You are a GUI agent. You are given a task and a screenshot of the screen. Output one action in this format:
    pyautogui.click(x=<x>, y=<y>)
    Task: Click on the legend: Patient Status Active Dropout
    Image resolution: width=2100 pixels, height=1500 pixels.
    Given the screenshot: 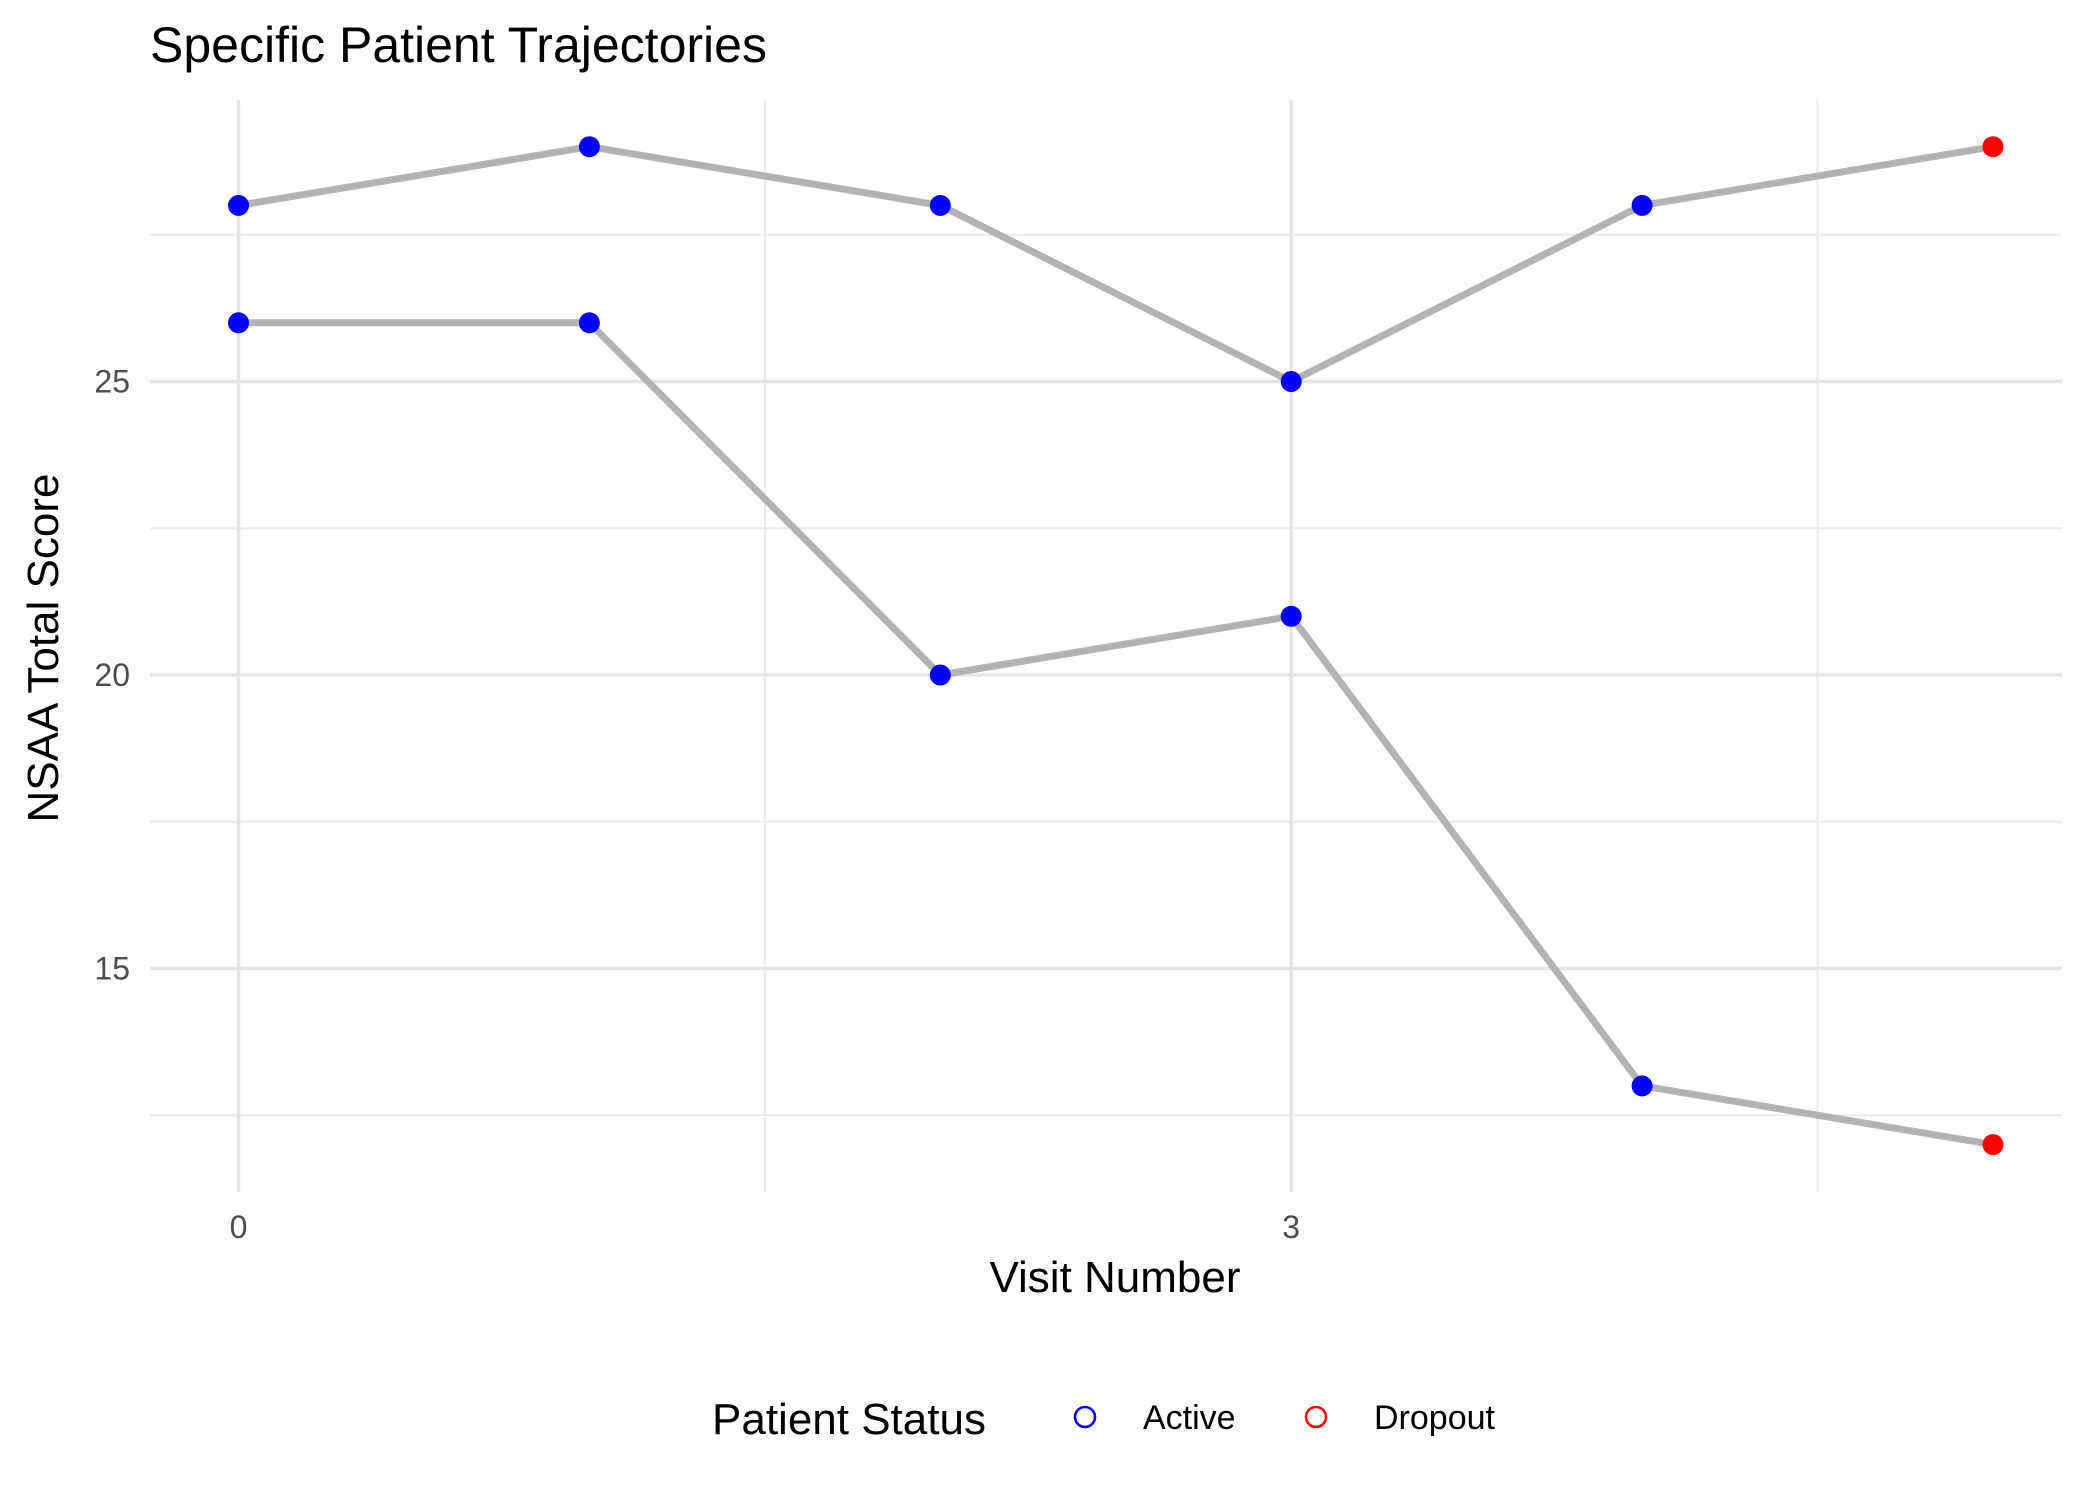 What is the action you would take?
    pyautogui.click(x=1104, y=1419)
    